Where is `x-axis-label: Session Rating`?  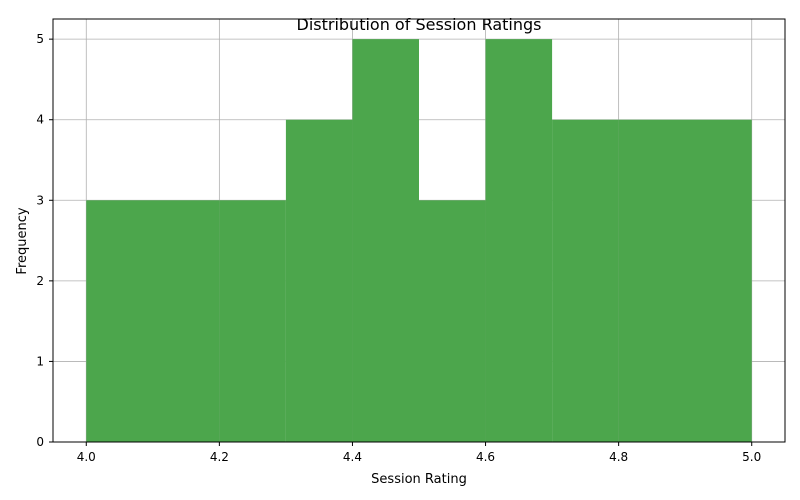
x-axis-label: Session Rating is located at coordinates (419, 479).